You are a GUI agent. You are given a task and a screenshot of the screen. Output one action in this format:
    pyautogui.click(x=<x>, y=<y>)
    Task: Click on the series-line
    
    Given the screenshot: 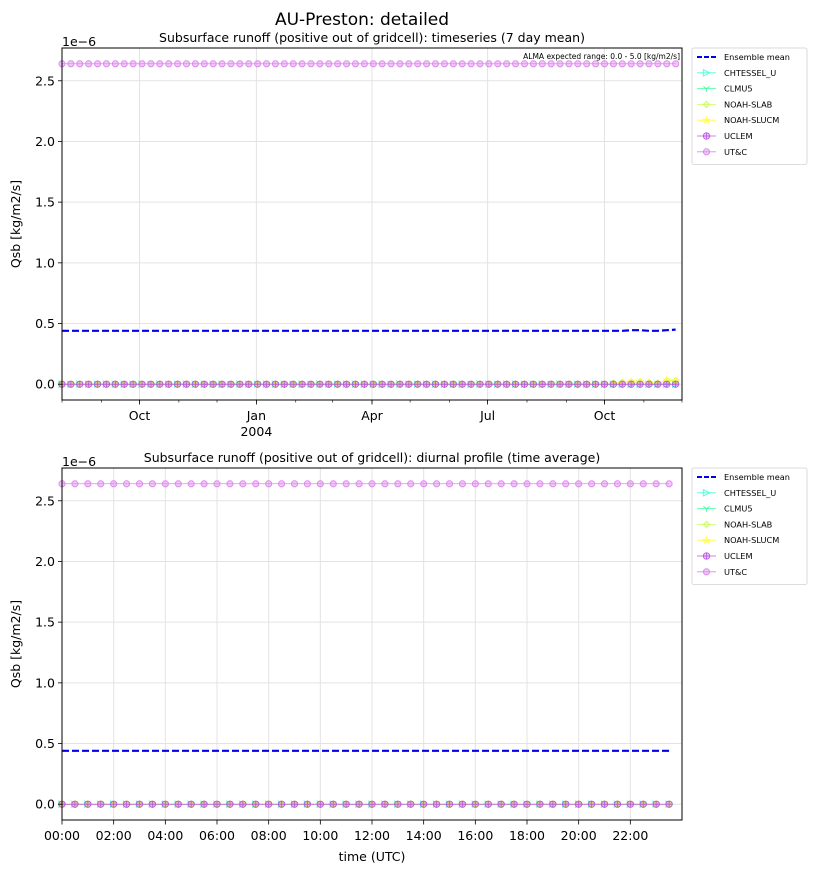 What is the action you would take?
    pyautogui.click(x=369, y=330)
    